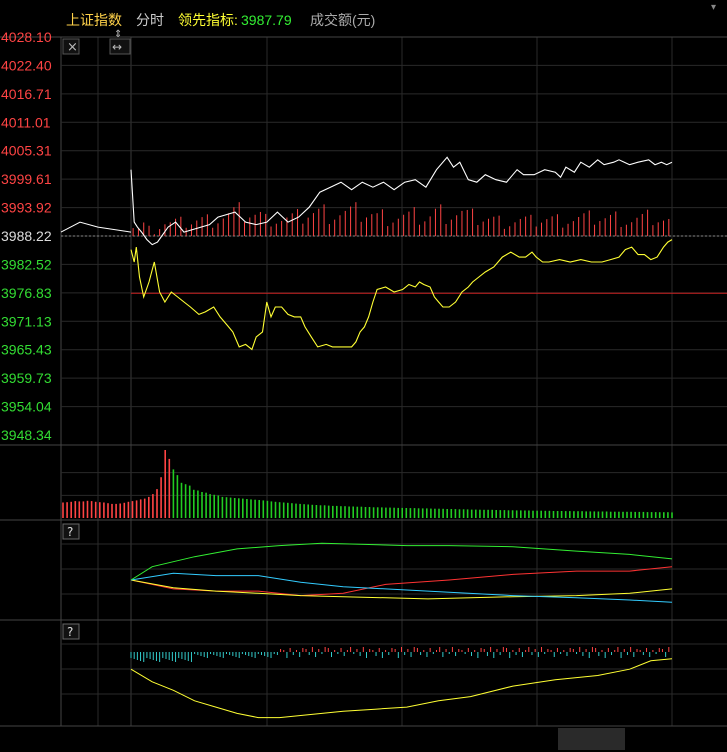 This screenshot has width=727, height=752. Describe the element at coordinates (26, 378) in the screenshot. I see `y-tick-label: 3959.73` at that location.